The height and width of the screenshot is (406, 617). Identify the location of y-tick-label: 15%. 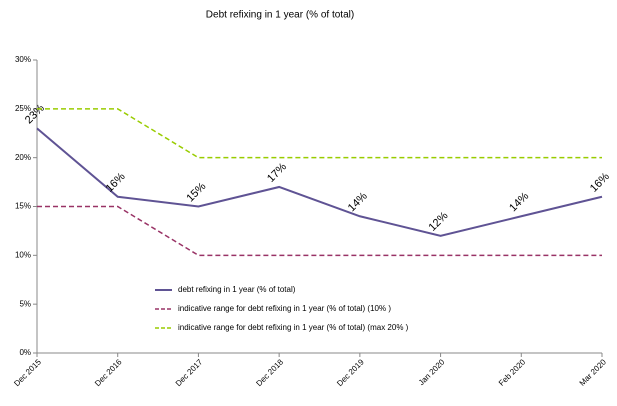
(23, 206).